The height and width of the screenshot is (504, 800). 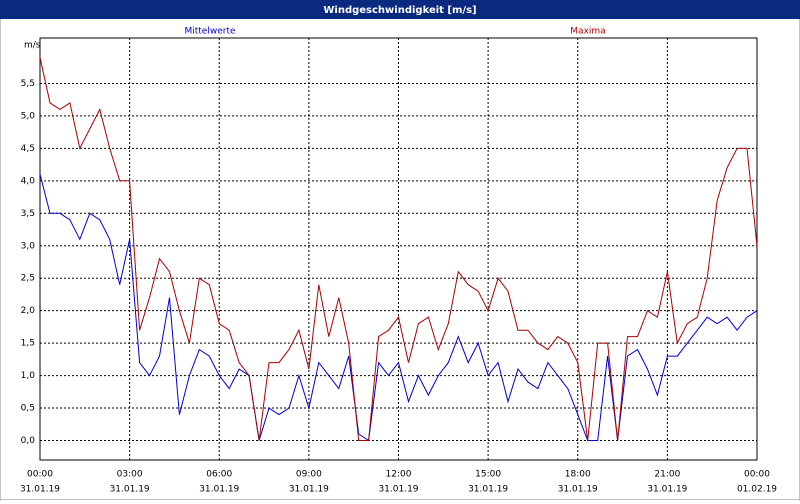 I want to click on x-tick-label: 12:00, so click(x=399, y=475).